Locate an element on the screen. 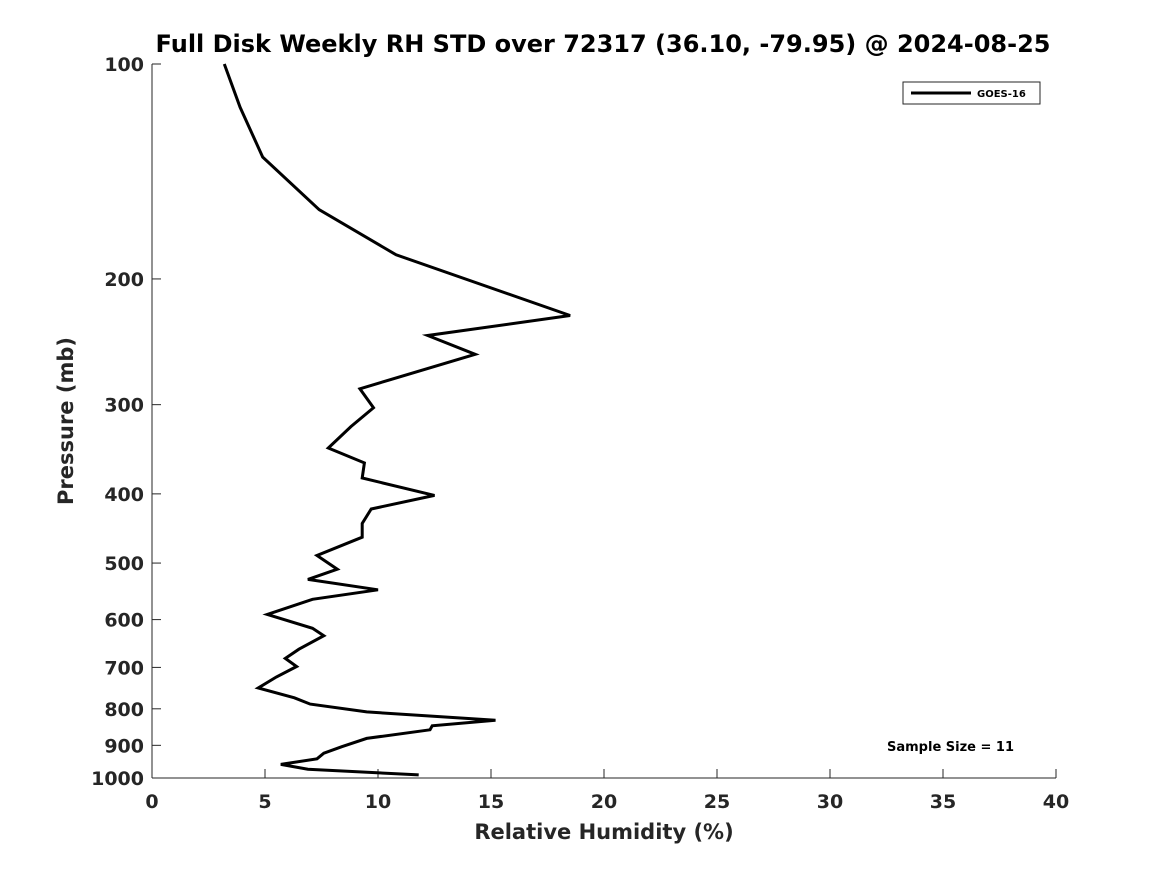 The height and width of the screenshot is (875, 1167). y-axis-label: Pressure (mb) is located at coordinates (66, 421).